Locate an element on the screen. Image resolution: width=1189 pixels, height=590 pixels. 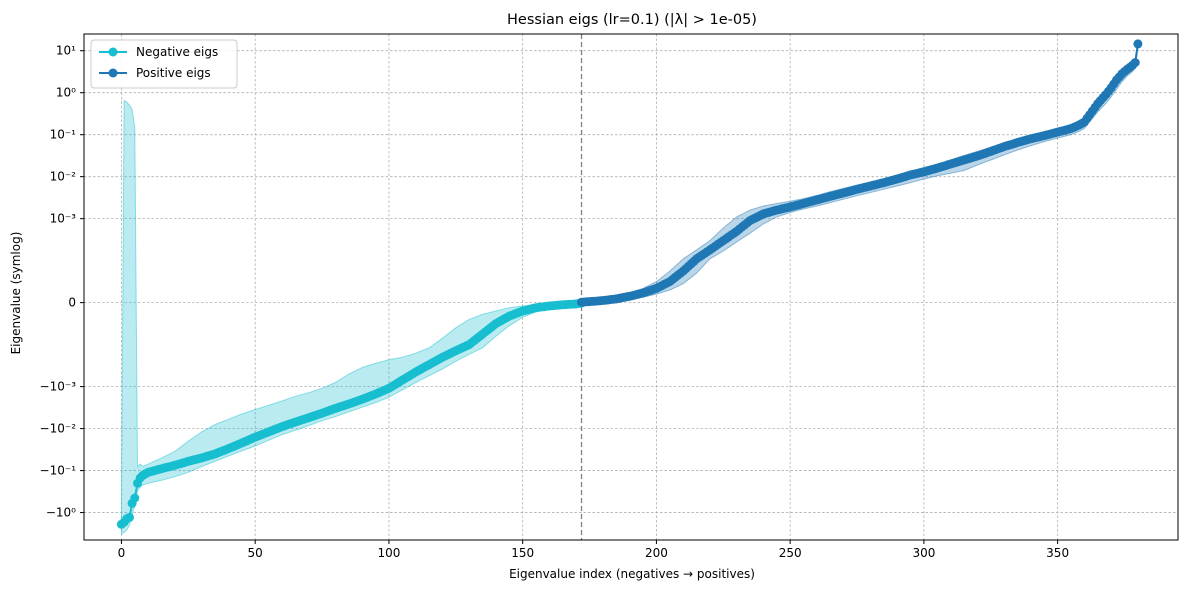
x-axis-ticks: 0 50 100 150 200 250 300 350 is located at coordinates (593, 550).